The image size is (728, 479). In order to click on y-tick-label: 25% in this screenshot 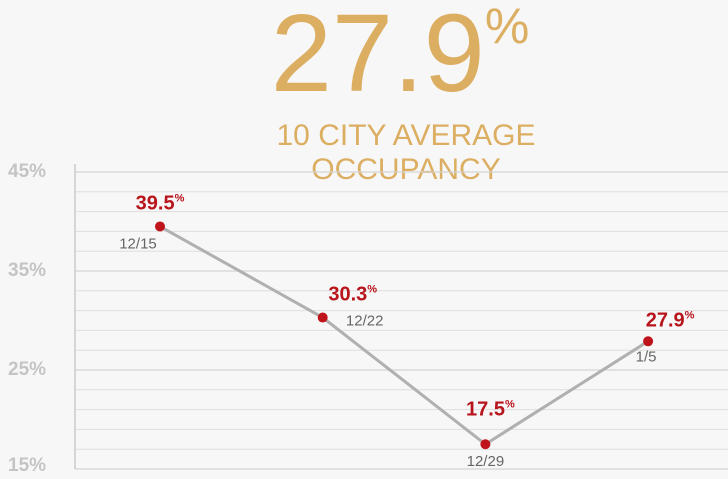, I will do `click(27, 369)`.